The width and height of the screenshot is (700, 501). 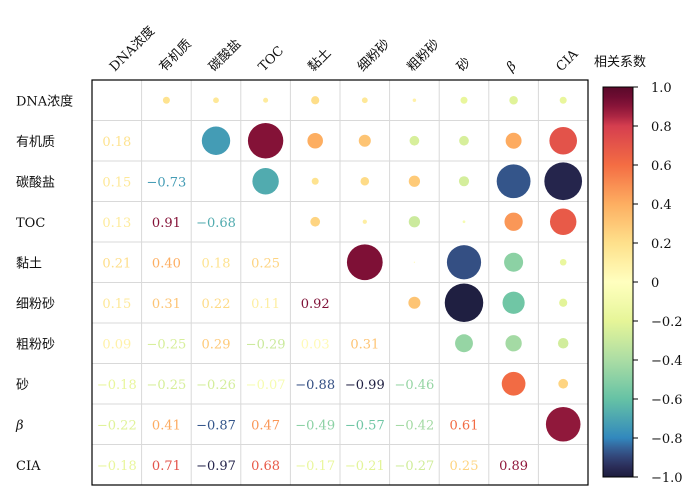 I want to click on row-label: DNA浓度, so click(x=44, y=101).